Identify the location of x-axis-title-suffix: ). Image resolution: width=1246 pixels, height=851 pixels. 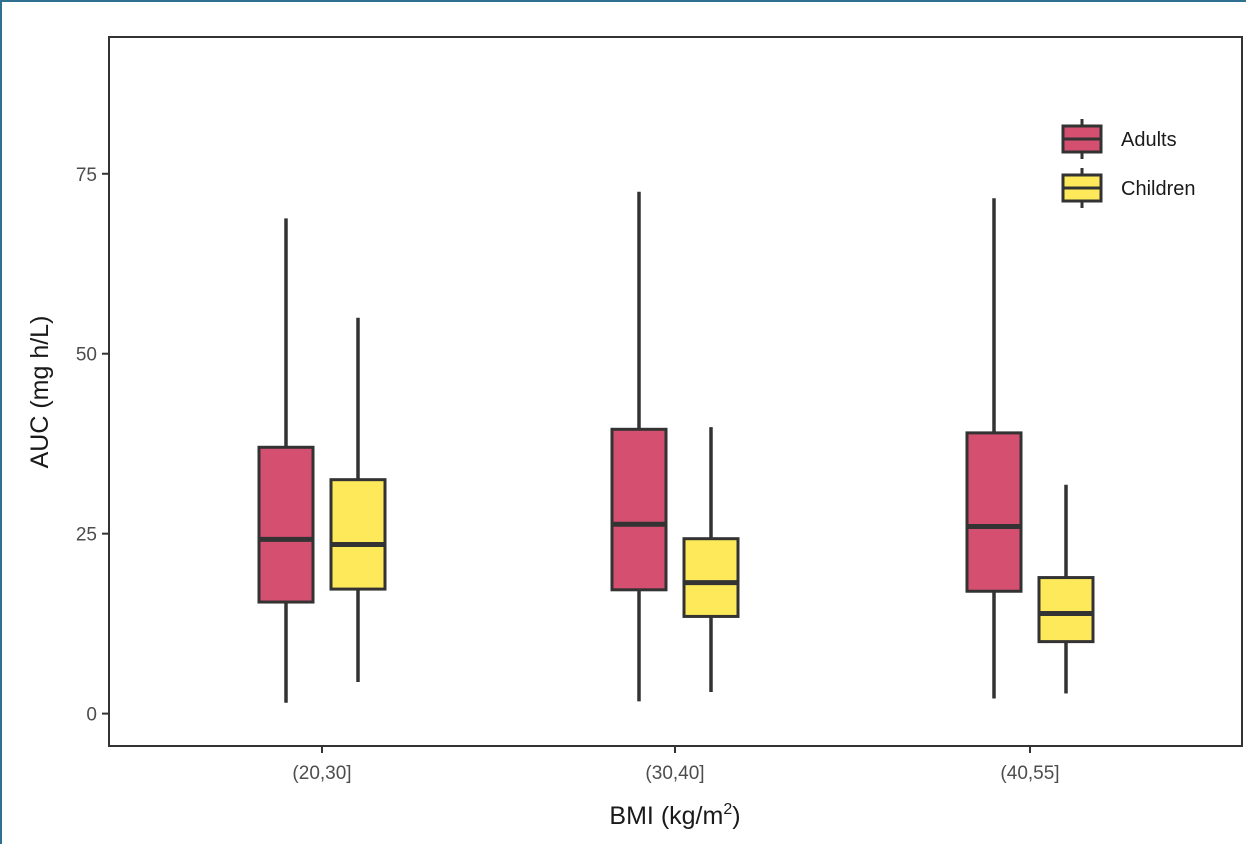
(736, 816).